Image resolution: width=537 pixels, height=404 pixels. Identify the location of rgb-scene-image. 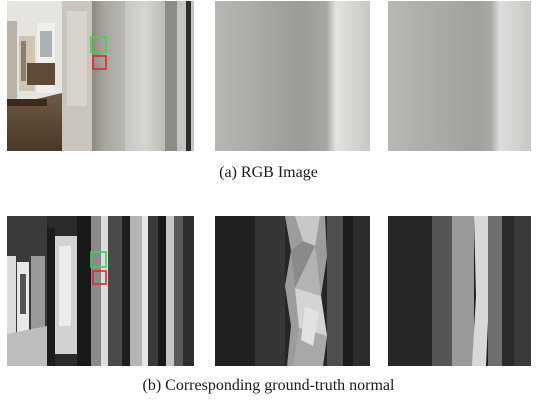
(100, 76).